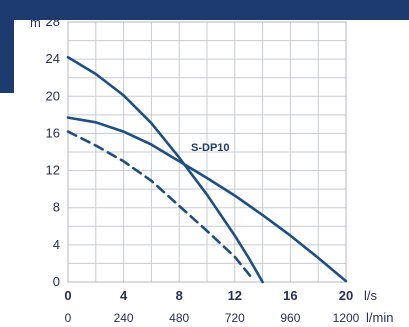 This screenshot has height=327, width=409. I want to click on x-axis-unit: l/s, so click(371, 295).